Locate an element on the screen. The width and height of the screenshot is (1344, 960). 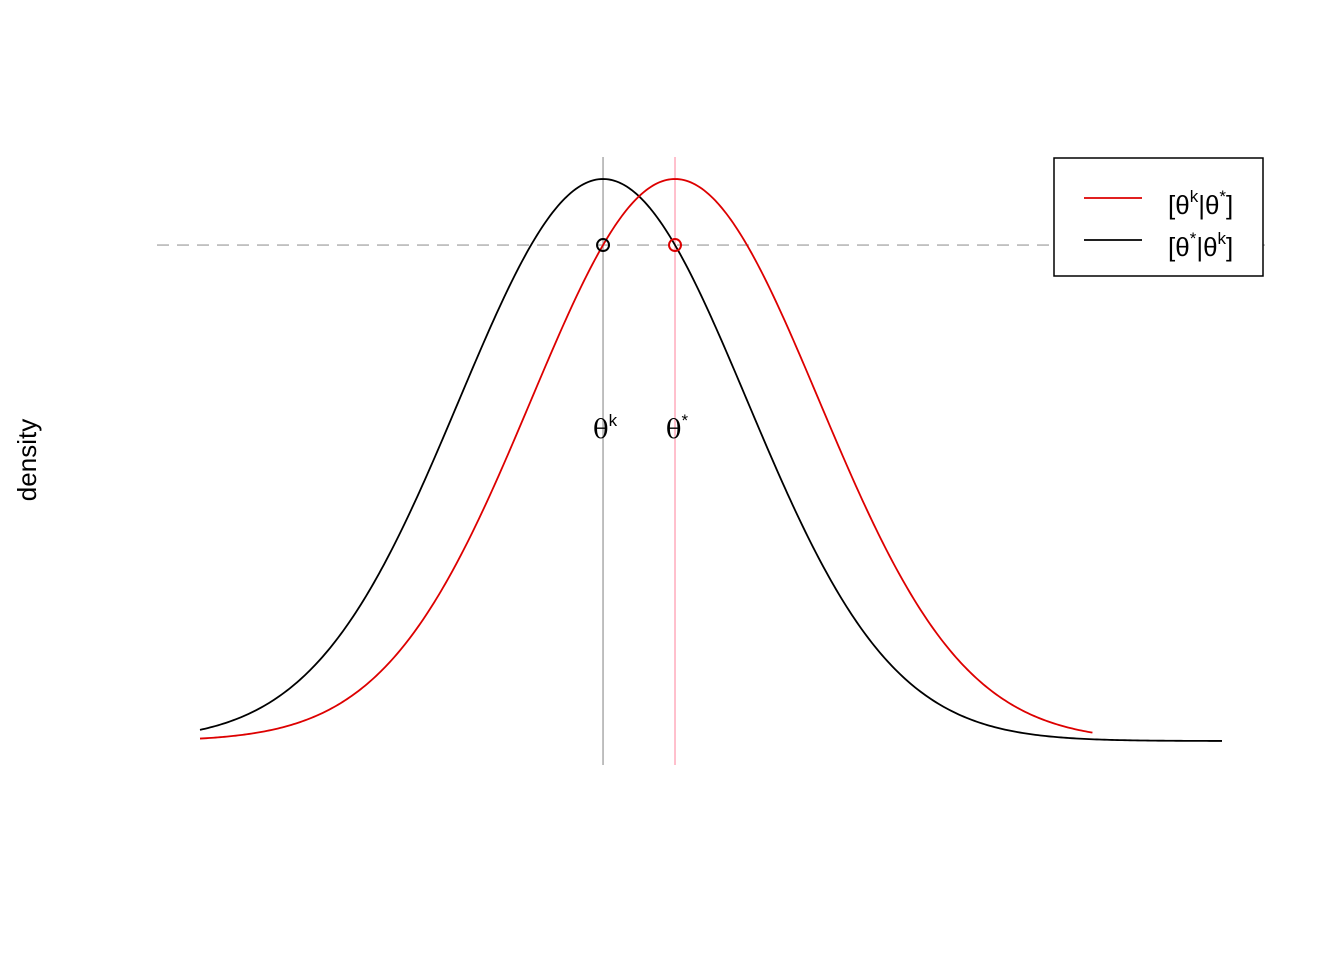
legend-red-part2: |θ is located at coordinates (1208, 205).